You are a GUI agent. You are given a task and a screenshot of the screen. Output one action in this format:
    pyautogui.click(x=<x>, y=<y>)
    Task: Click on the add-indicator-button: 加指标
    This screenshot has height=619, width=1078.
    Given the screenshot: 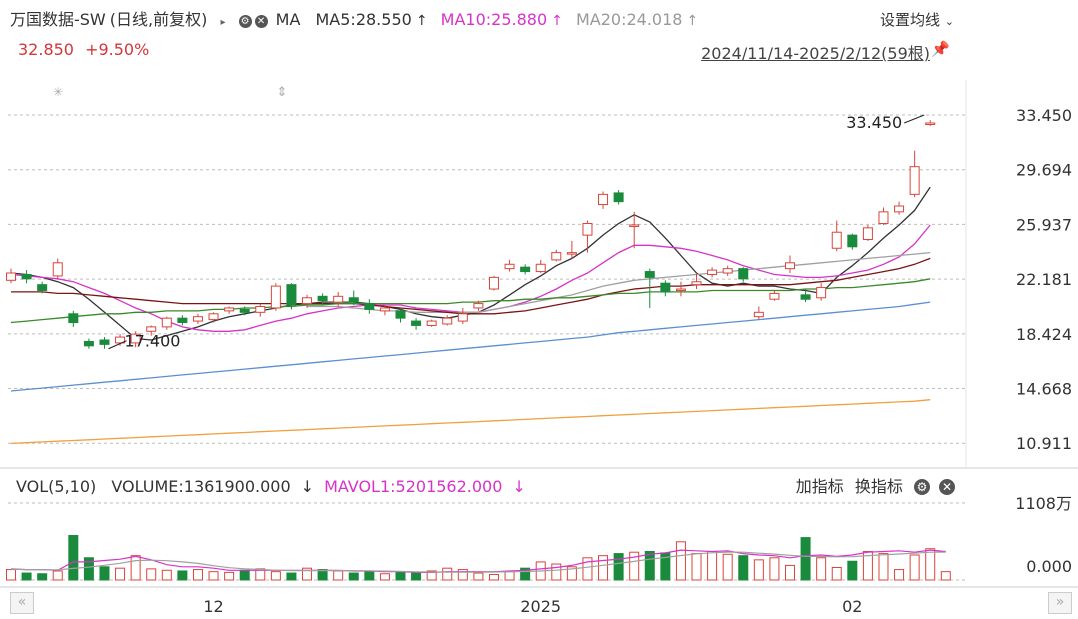 What is the action you would take?
    pyautogui.click(x=819, y=486)
    